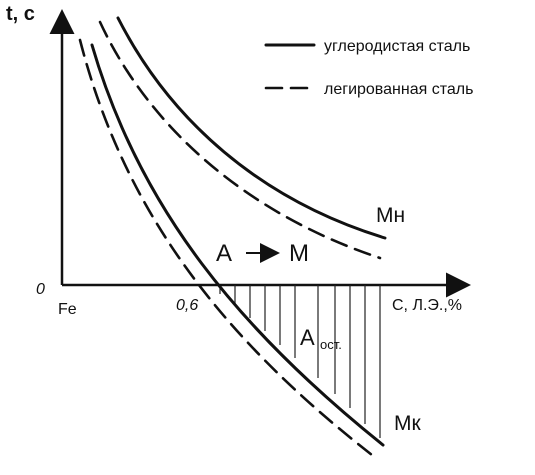  Describe the element at coordinates (427, 305) in the screenshot. I see `x-axis-label: С, Л.Э.,%` at that location.